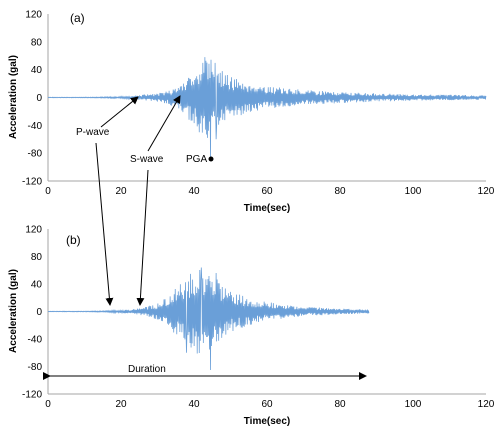 The width and height of the screenshot is (500, 438). What do you see at coordinates (13, 97) in the screenshot?
I see `panel-a-ylabel: Acceleration (gal)` at bounding box center [13, 97].